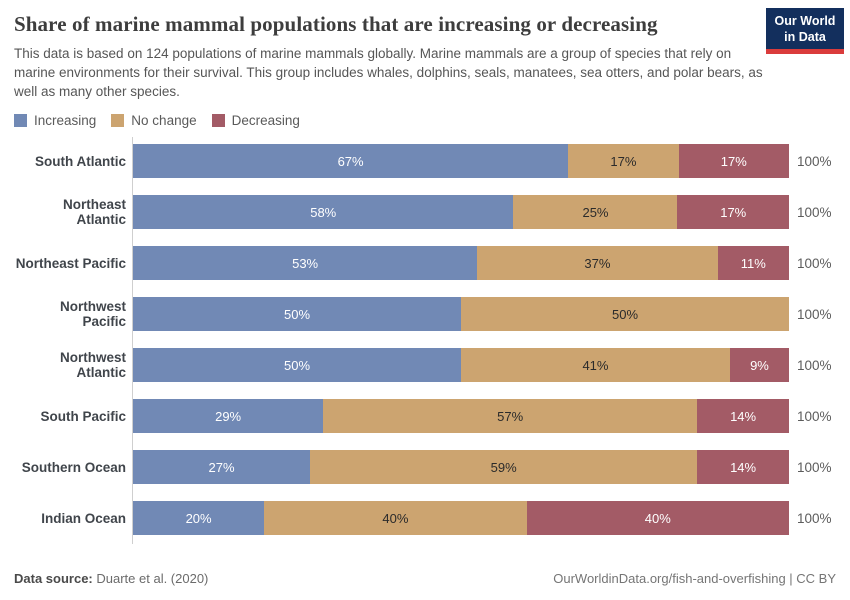 The width and height of the screenshot is (850, 600). I want to click on stacked-bar: 20% 40% 40%, so click(461, 518).